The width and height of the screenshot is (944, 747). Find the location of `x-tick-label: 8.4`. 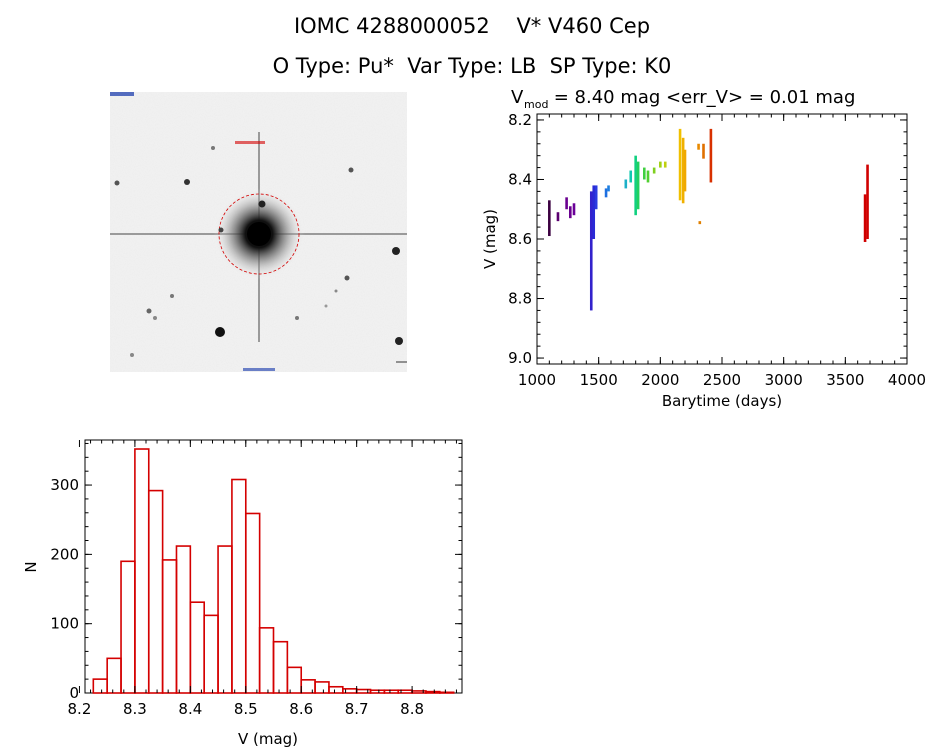

x-tick-label: 8.4 is located at coordinates (190, 709).